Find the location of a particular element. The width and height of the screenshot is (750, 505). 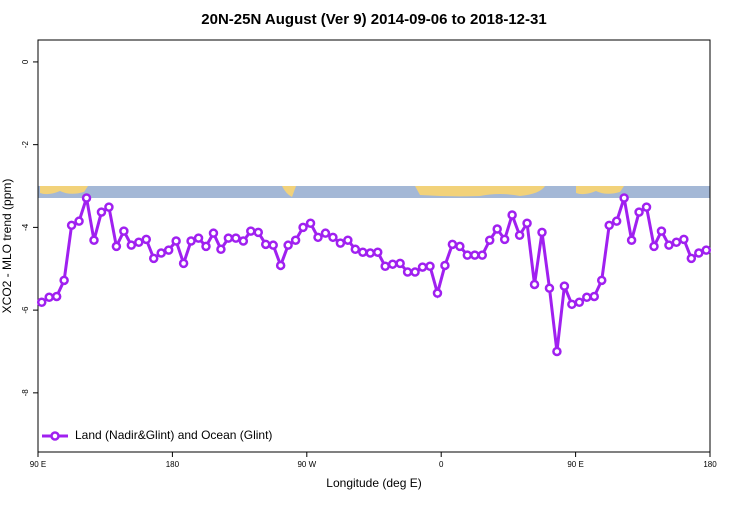

x-tick-label: 180 is located at coordinates (173, 464).